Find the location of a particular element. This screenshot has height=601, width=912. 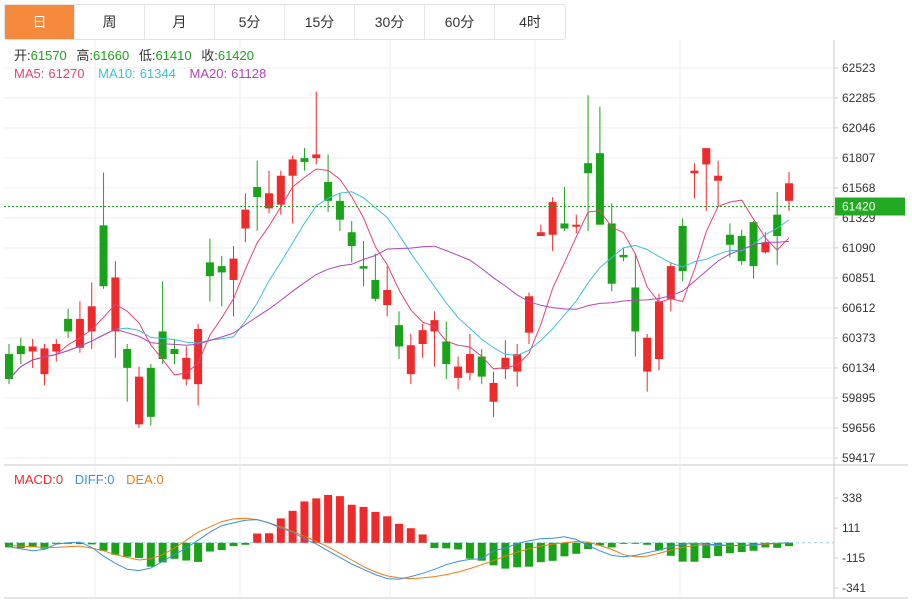

ma10-value: 61344 is located at coordinates (158, 73).